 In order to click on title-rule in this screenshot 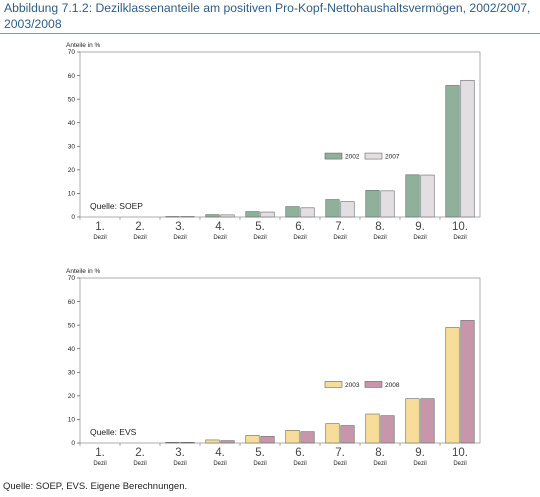, I will do `click(270, 33)`.